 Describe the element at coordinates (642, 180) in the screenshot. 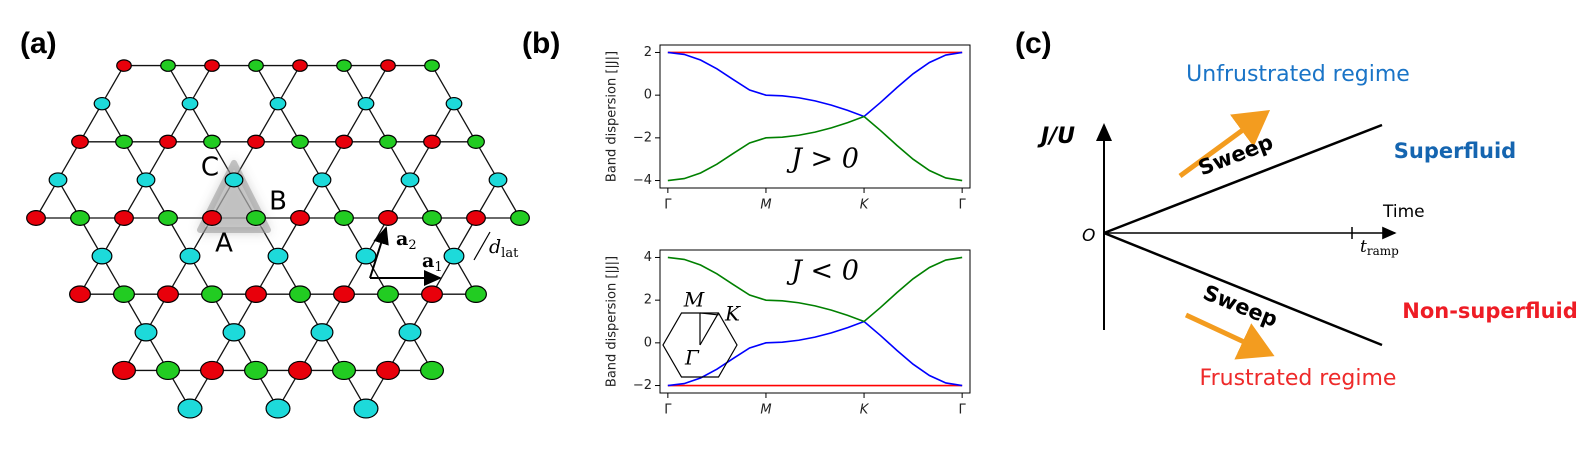

I see `y-tick-label: −4` at that location.